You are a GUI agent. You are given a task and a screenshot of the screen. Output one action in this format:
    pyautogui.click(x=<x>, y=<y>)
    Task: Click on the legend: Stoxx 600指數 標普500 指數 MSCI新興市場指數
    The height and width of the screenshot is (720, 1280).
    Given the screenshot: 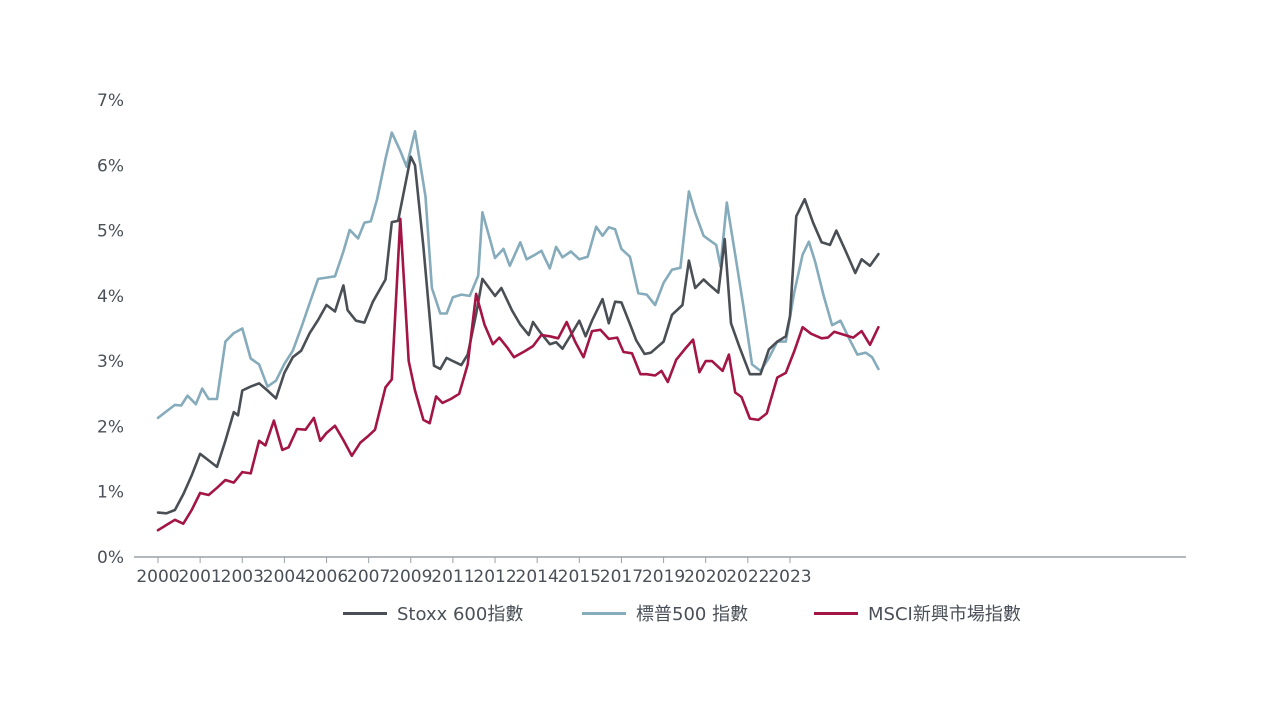 What is the action you would take?
    pyautogui.click(x=640, y=613)
    